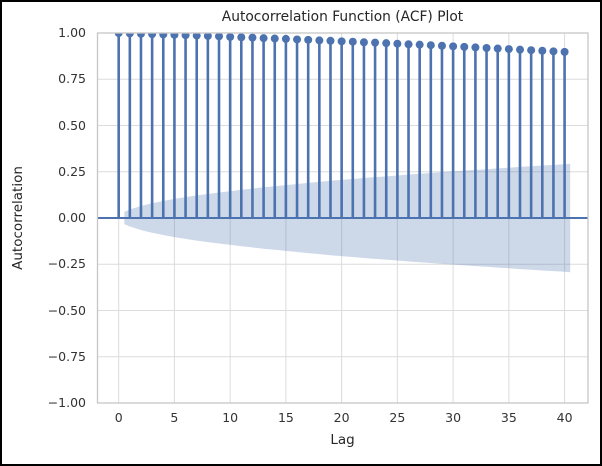  Describe the element at coordinates (72, 32) in the screenshot. I see `y-tick-label: 1.00` at that location.